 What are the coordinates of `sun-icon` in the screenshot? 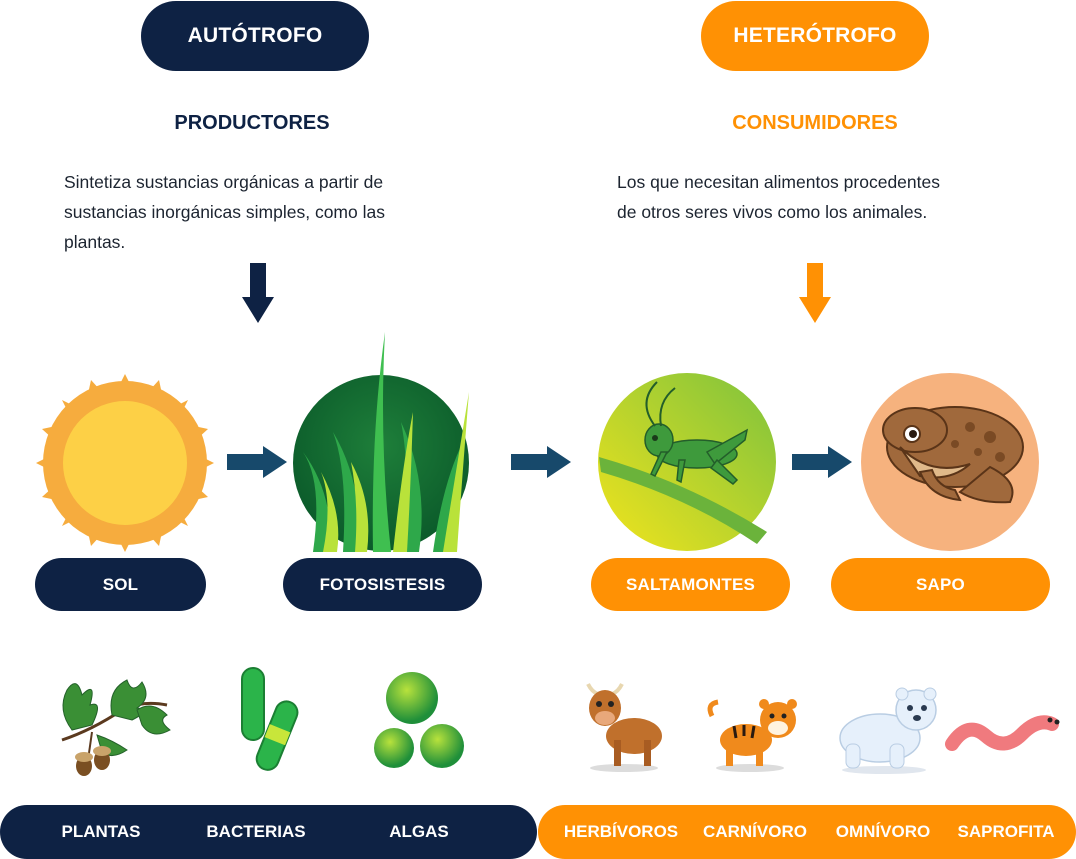 It's located at (125, 463).